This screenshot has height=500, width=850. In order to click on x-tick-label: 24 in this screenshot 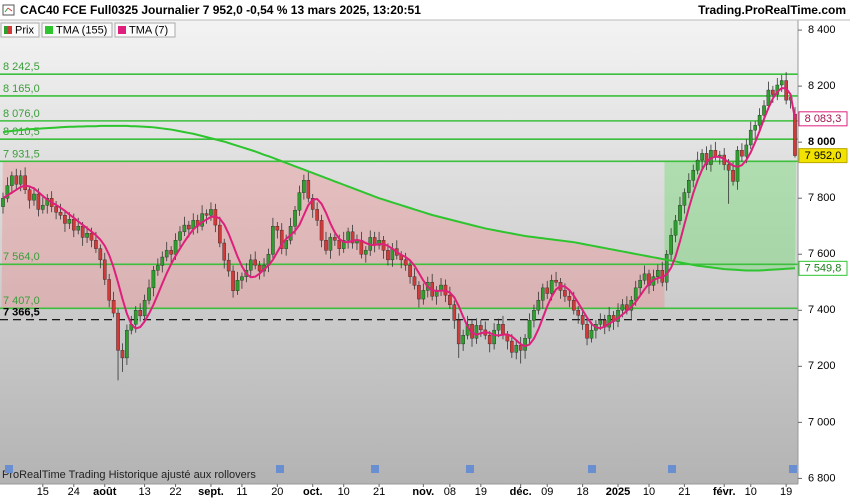, I will do `click(74, 492)`.